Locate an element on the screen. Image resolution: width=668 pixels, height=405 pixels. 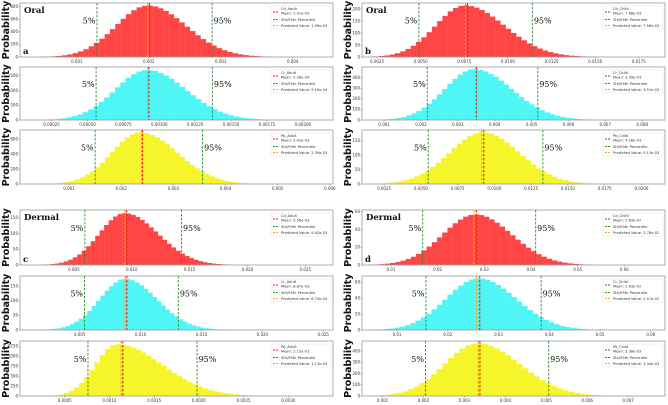
x-tick-label: 0.003 is located at coordinates (458, 124).